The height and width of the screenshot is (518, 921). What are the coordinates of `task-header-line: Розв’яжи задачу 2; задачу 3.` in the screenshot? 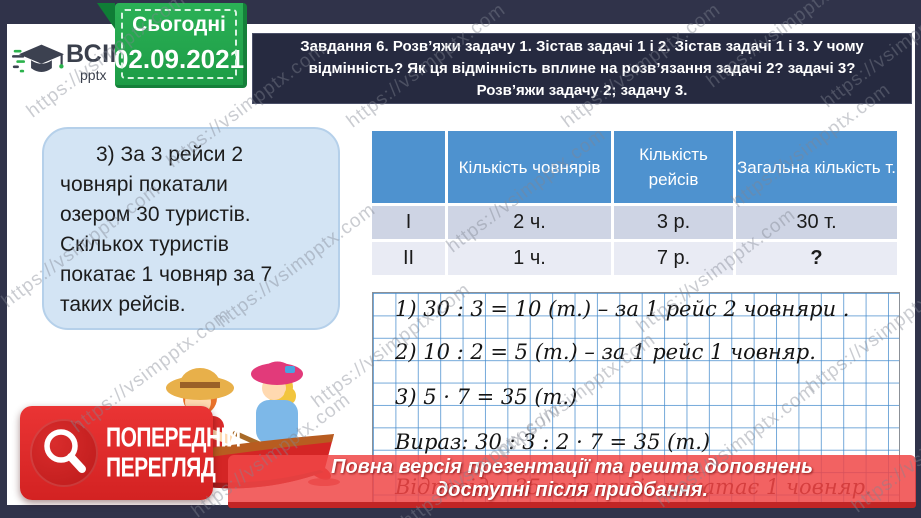 It's located at (582, 90).